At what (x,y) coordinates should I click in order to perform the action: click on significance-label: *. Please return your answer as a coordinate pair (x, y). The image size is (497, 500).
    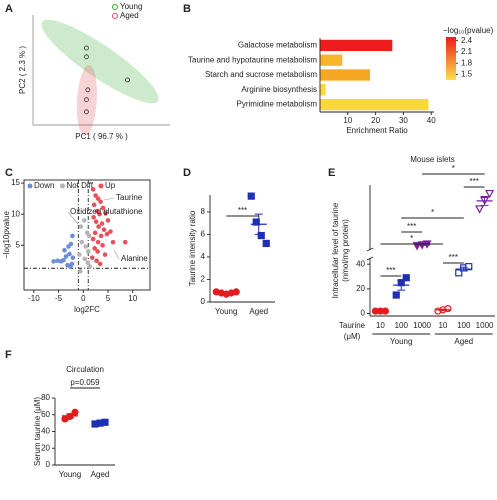
    Looking at the image, I should click on (411, 238).